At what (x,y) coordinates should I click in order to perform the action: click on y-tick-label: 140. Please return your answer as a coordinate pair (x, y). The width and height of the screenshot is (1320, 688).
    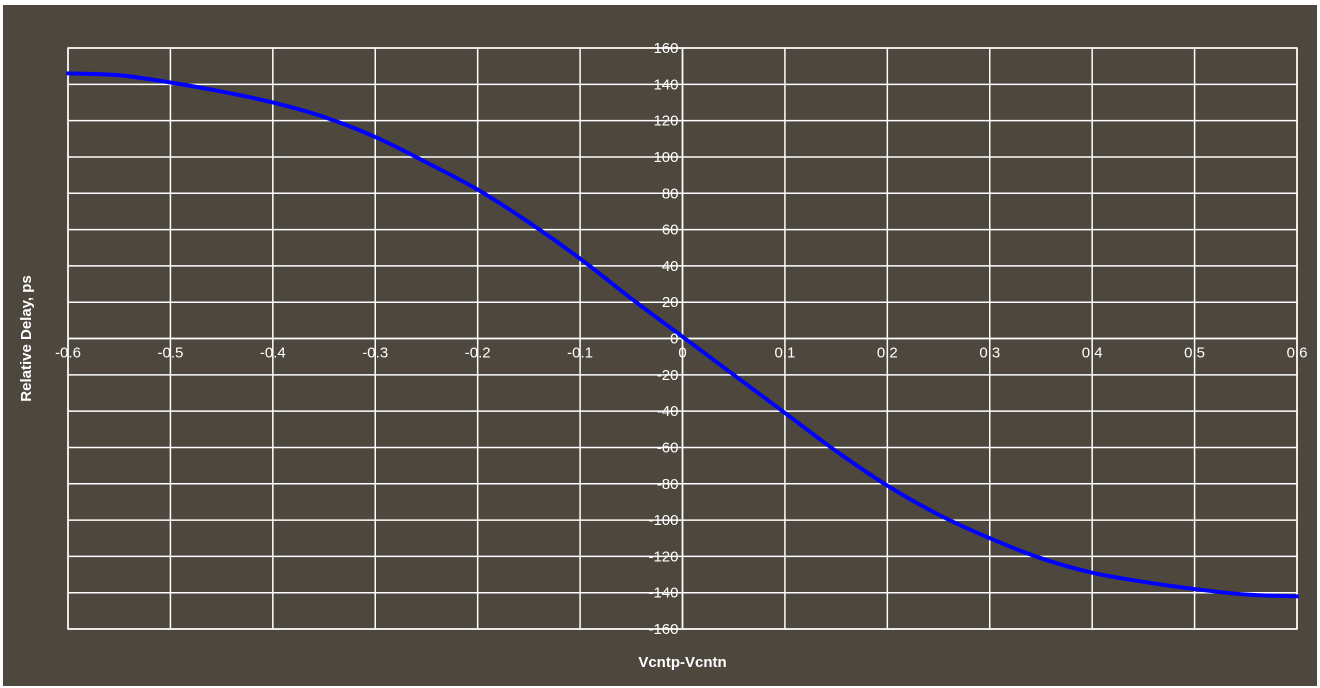
    Looking at the image, I should click on (665, 84).